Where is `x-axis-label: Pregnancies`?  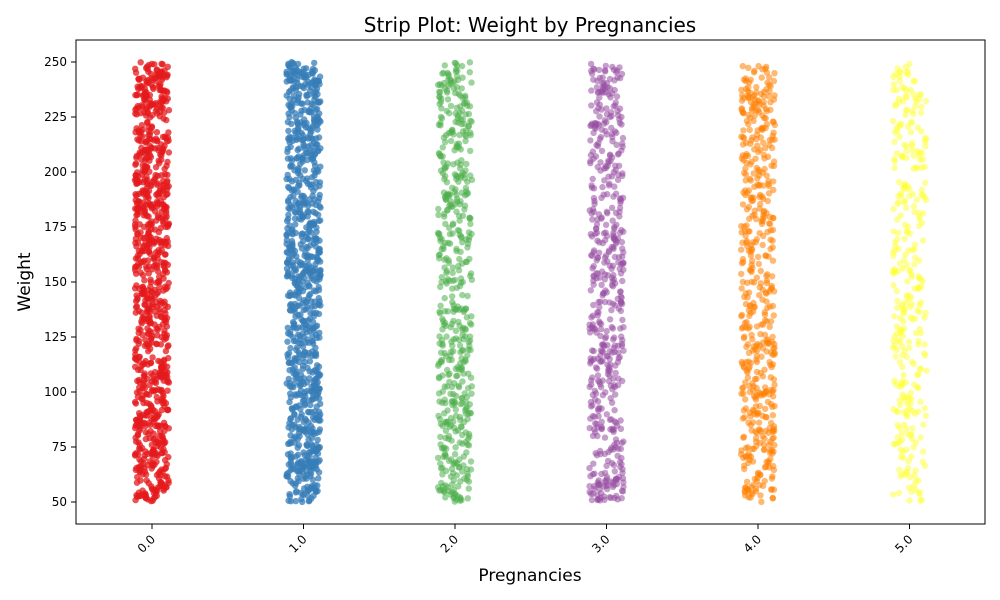
x-axis-label: Pregnancies is located at coordinates (529, 576).